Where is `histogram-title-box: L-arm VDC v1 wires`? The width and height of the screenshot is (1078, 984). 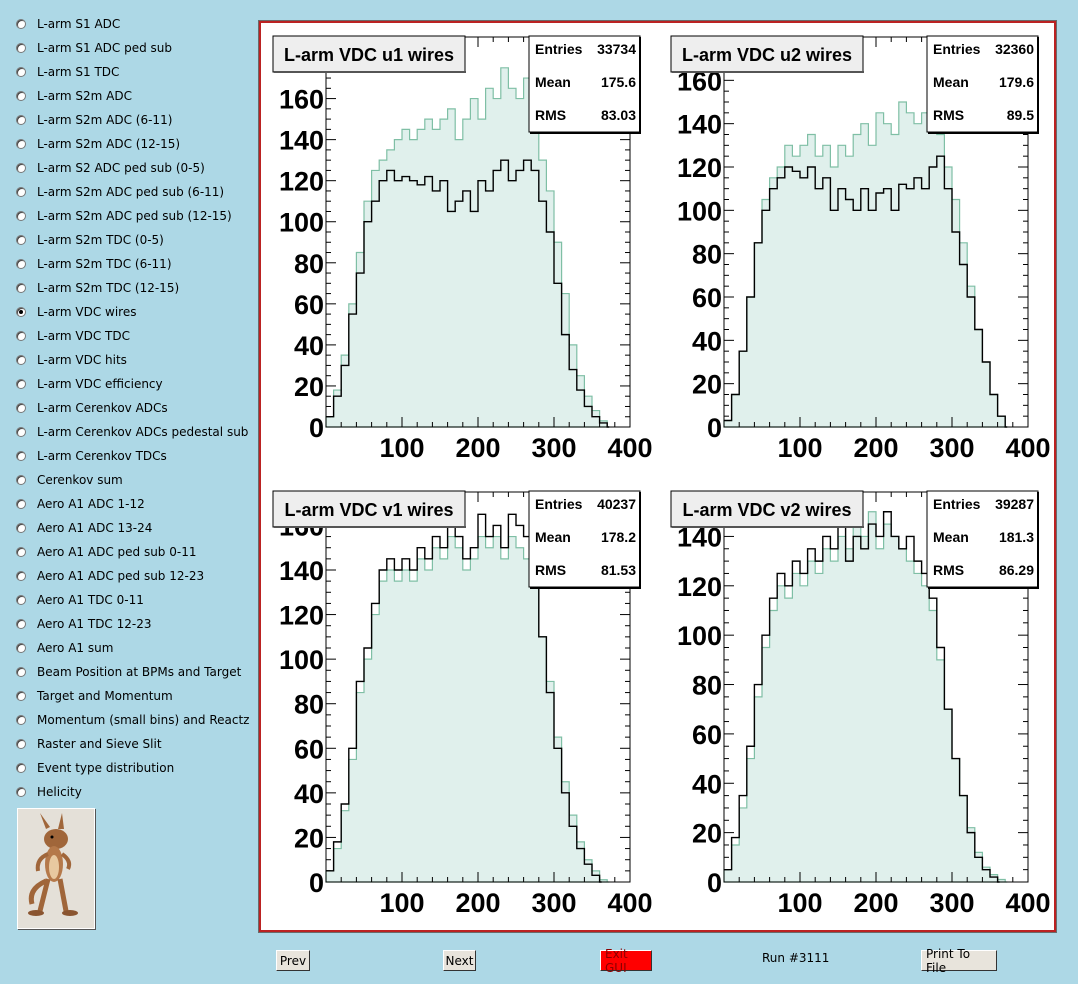 histogram-title-box: L-arm VDC v1 wires is located at coordinates (369, 509).